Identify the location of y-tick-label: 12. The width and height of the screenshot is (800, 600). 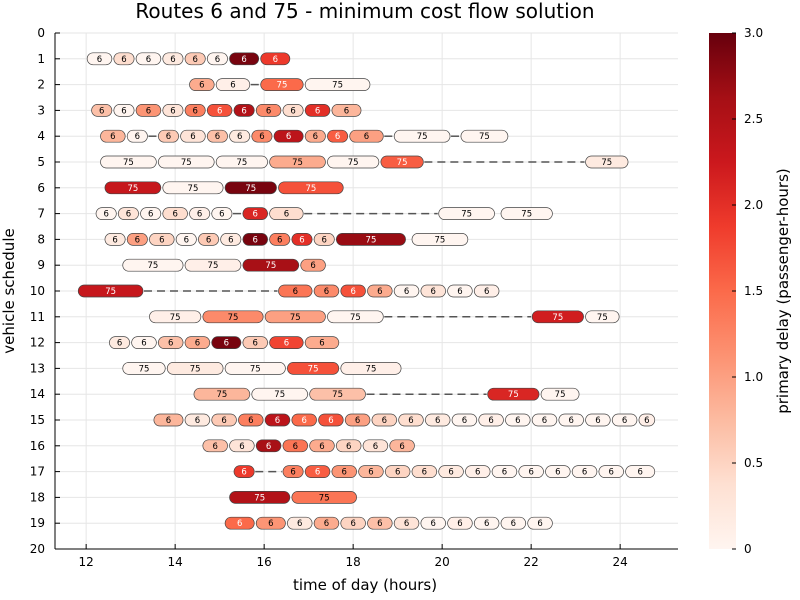
(37, 343).